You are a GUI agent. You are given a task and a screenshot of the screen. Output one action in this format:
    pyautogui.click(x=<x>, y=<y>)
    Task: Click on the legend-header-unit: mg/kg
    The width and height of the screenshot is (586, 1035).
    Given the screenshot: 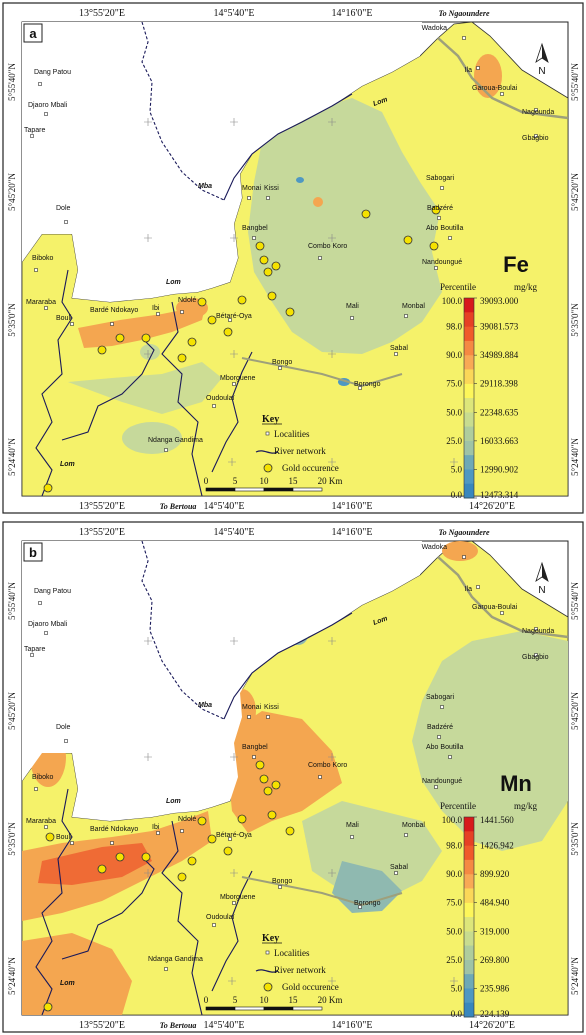 What is the action you would take?
    pyautogui.click(x=526, y=287)
    